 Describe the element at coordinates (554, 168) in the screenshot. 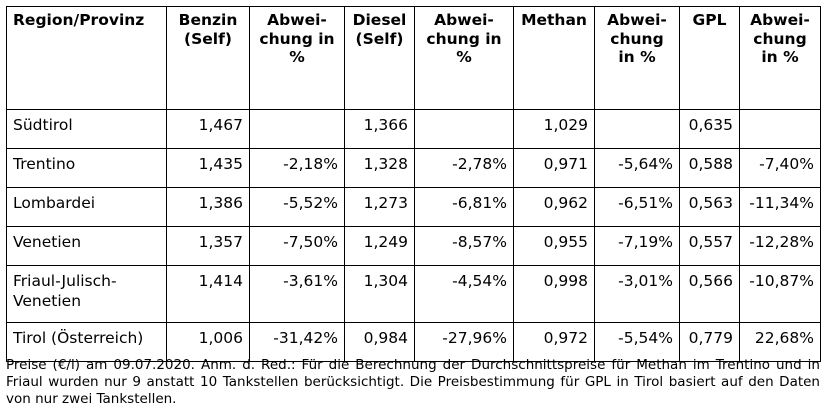

I see `methan-cell: 0,971` at that location.